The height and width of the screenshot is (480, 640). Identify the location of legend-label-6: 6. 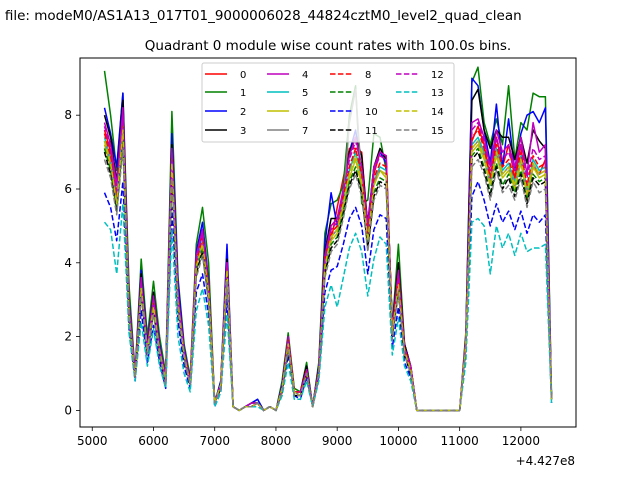
(305, 112).